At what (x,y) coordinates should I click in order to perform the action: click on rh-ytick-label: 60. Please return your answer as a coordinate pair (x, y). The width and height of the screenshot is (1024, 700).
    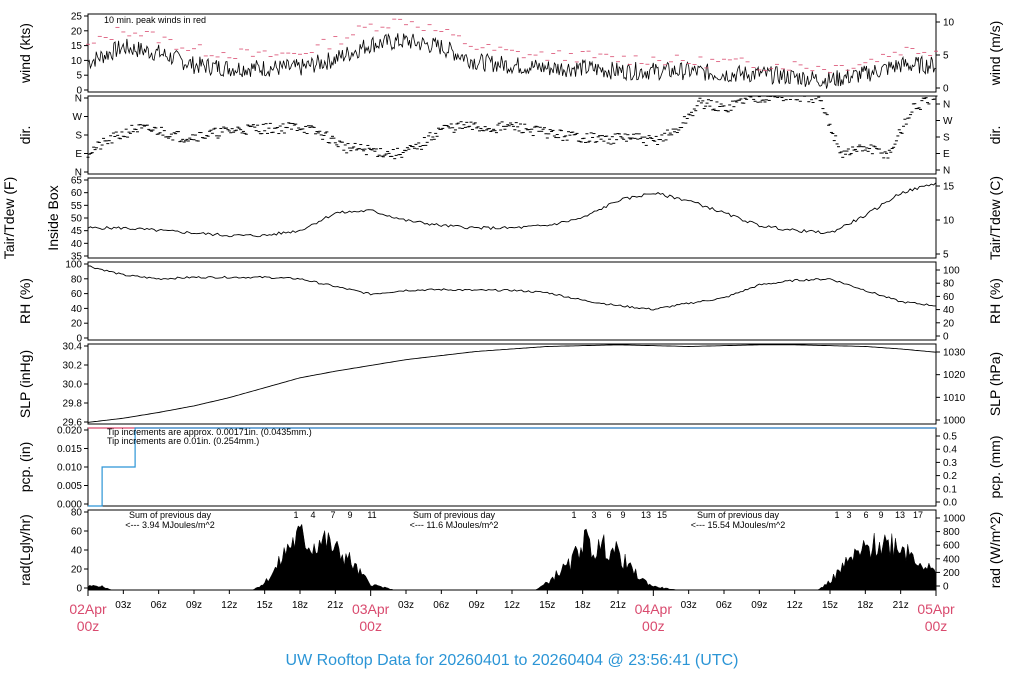
    Looking at the image, I should click on (77, 294).